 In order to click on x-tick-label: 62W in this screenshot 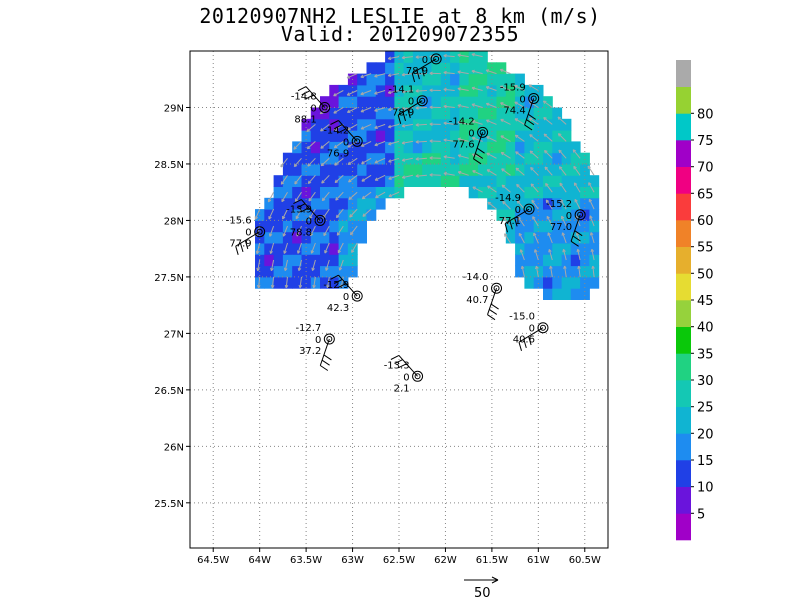, I will do `click(445, 560)`.